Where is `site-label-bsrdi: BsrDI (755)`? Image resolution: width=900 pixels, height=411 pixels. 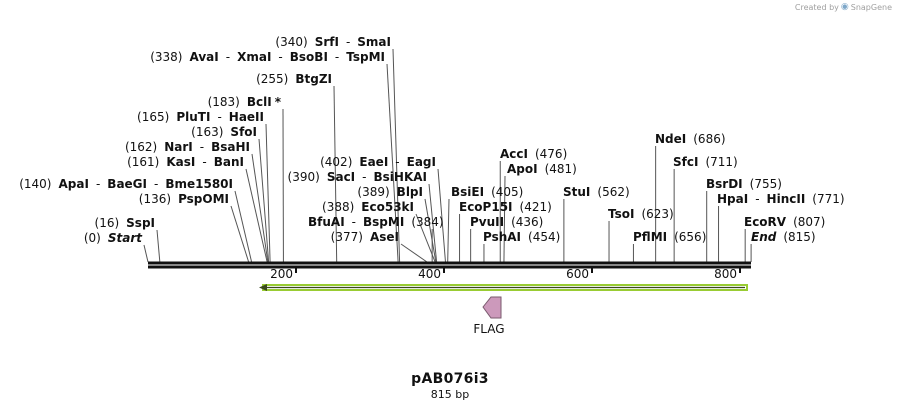
site-label-bsrdi: BsrDI (755) is located at coordinates (744, 184).